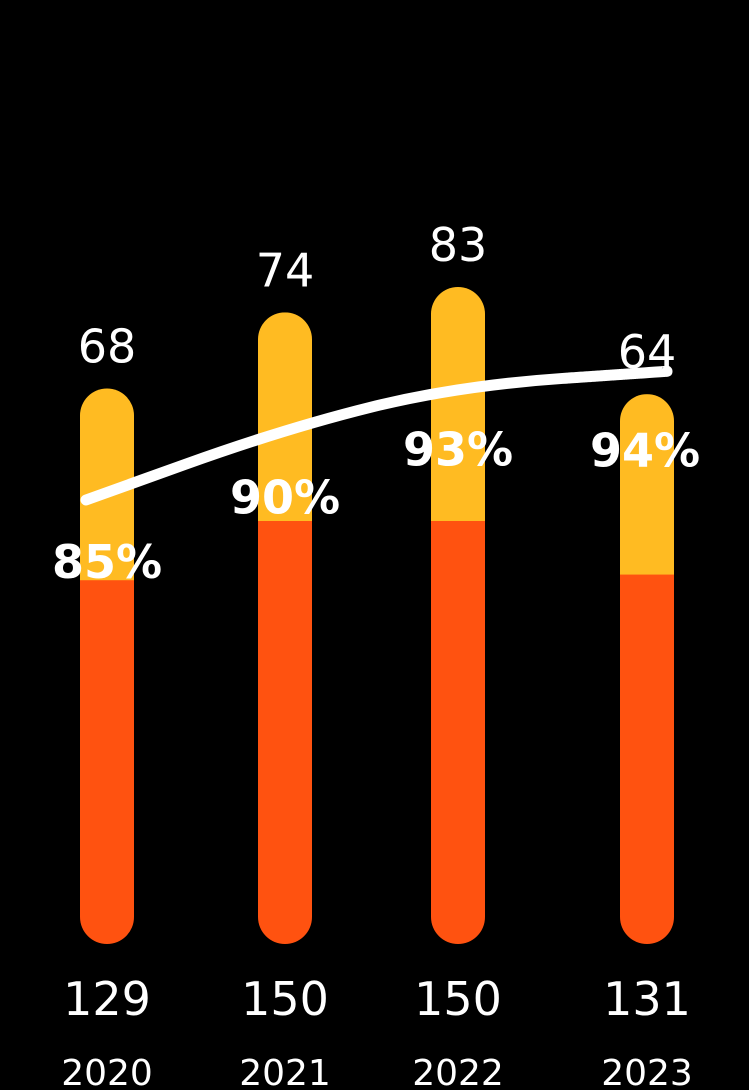 The width and height of the screenshot is (749, 1090). What do you see at coordinates (647, 352) in the screenshot?
I see `top-value-label-2023: 64` at bounding box center [647, 352].